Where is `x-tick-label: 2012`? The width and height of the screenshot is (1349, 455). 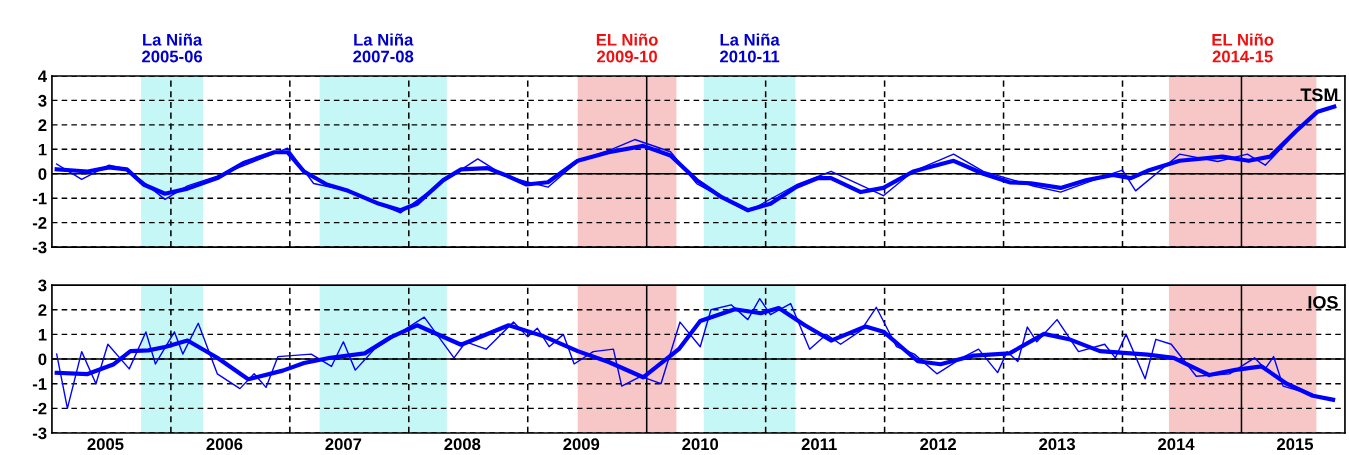
x-tick-label: 2012 is located at coordinates (938, 444).